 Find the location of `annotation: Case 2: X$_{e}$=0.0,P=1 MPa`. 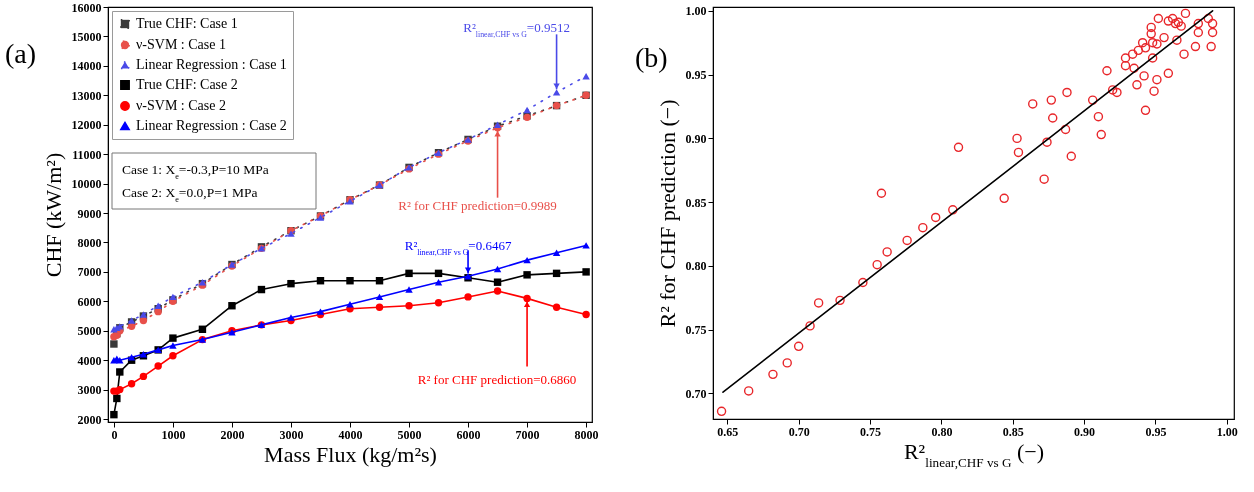

annotation: Case 2: X$_{e}$=0.0,P=1 MPa is located at coordinates (190, 194).